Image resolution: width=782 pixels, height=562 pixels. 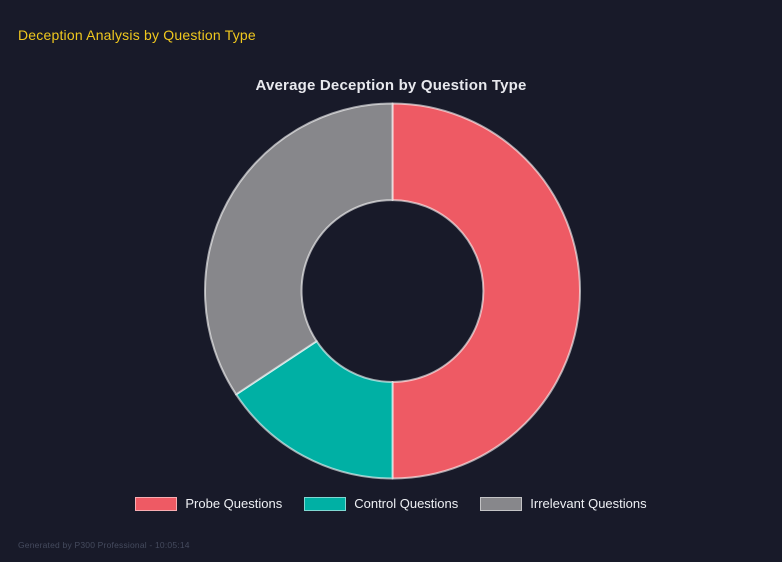 I want to click on legend-item-control-questions: Control Questions, so click(x=381, y=503).